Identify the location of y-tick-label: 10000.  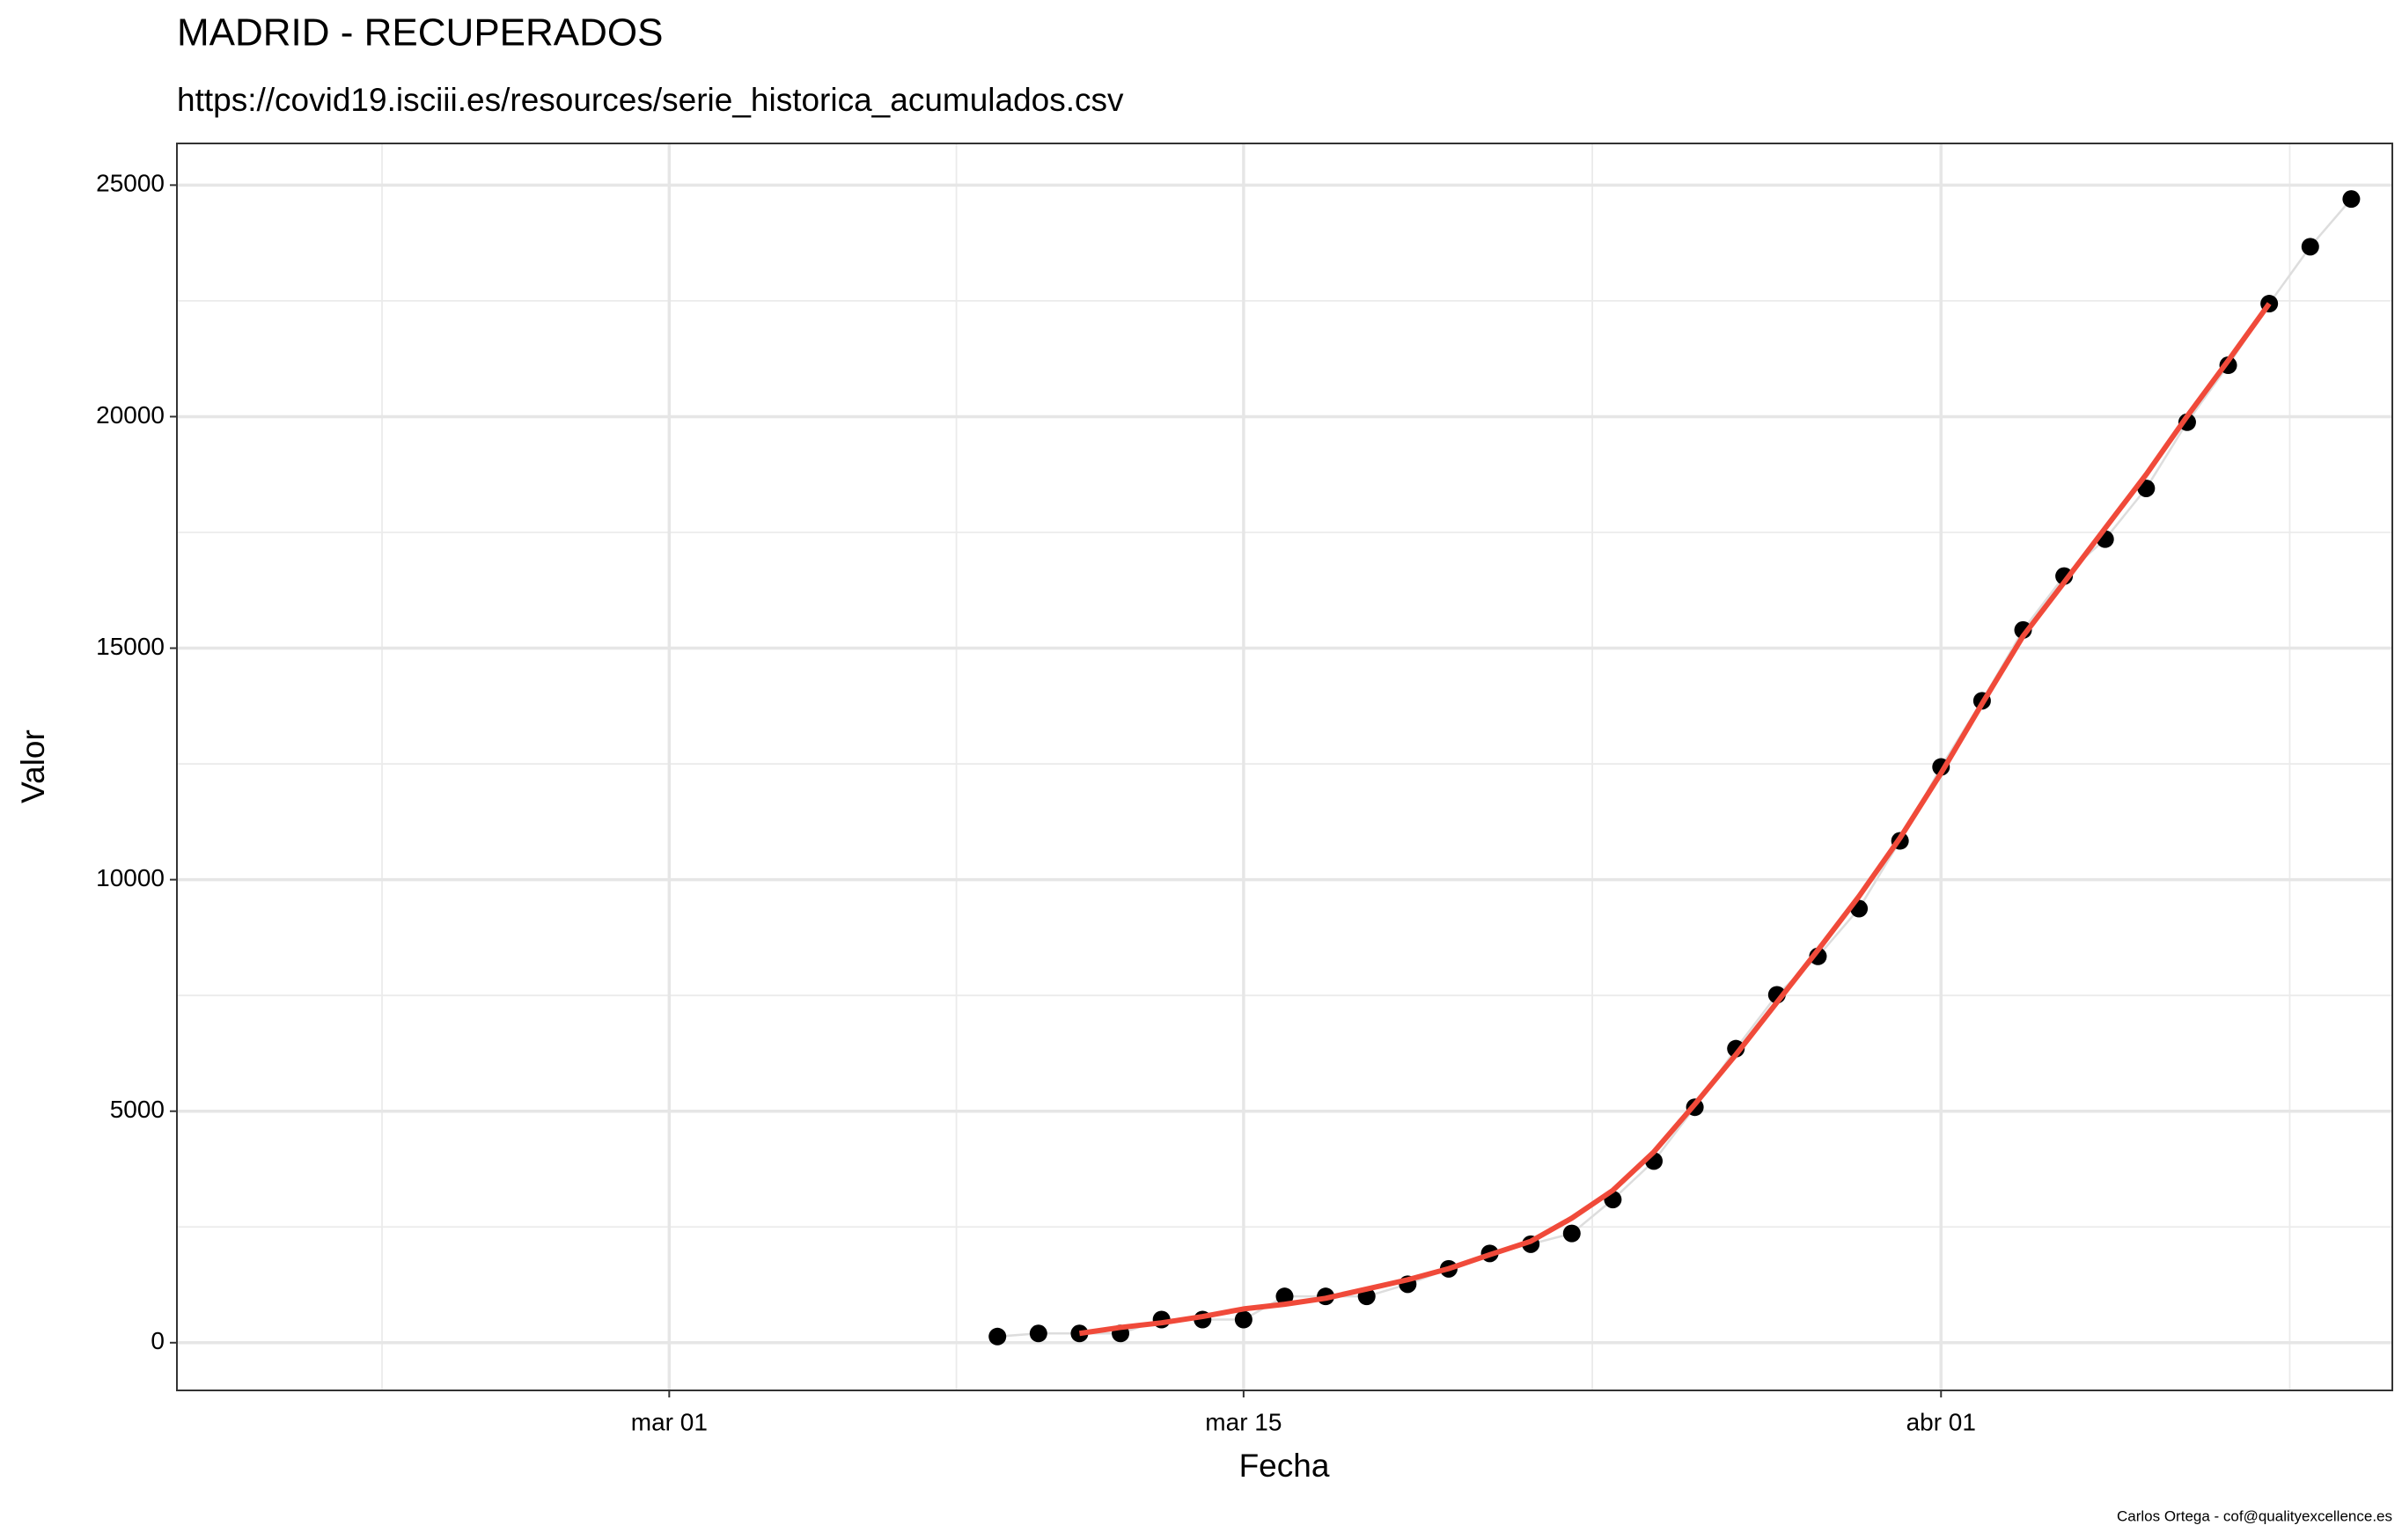
(130, 878).